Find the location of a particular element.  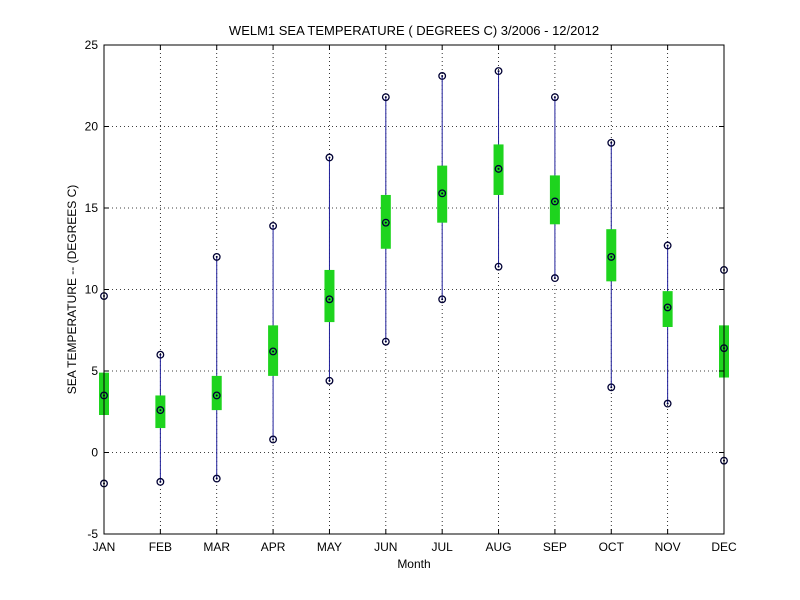

x-tick-label: JUL is located at coordinates (443, 547).